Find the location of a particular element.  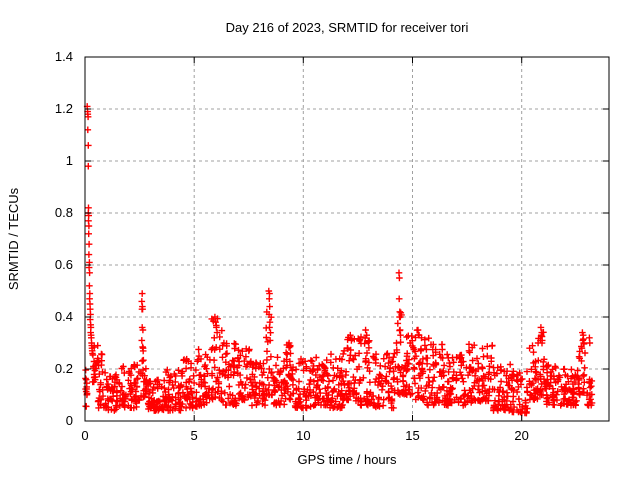

y-tick-label: 0.4 is located at coordinates (63, 316).